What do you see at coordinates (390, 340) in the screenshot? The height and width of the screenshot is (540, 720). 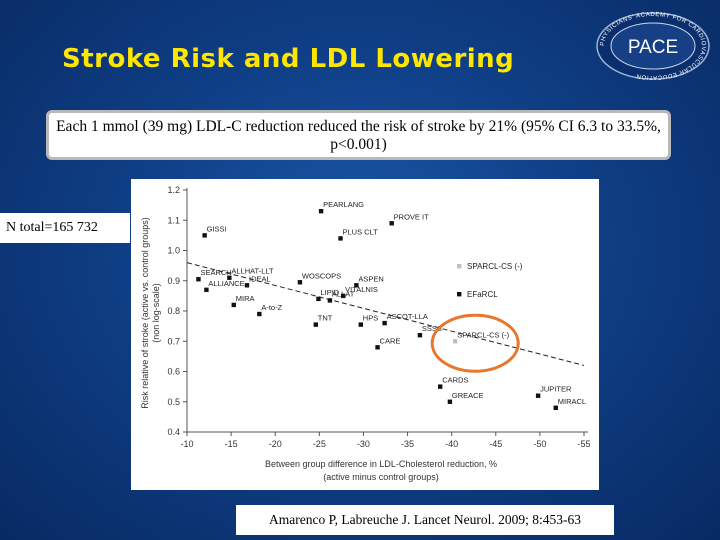 I see `data-point-label: CARE` at bounding box center [390, 340].